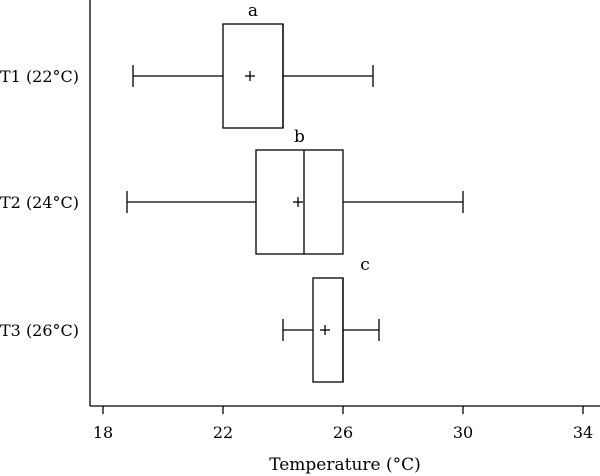  I want to click on x-axis-label: Temperature (°C), so click(345, 465).